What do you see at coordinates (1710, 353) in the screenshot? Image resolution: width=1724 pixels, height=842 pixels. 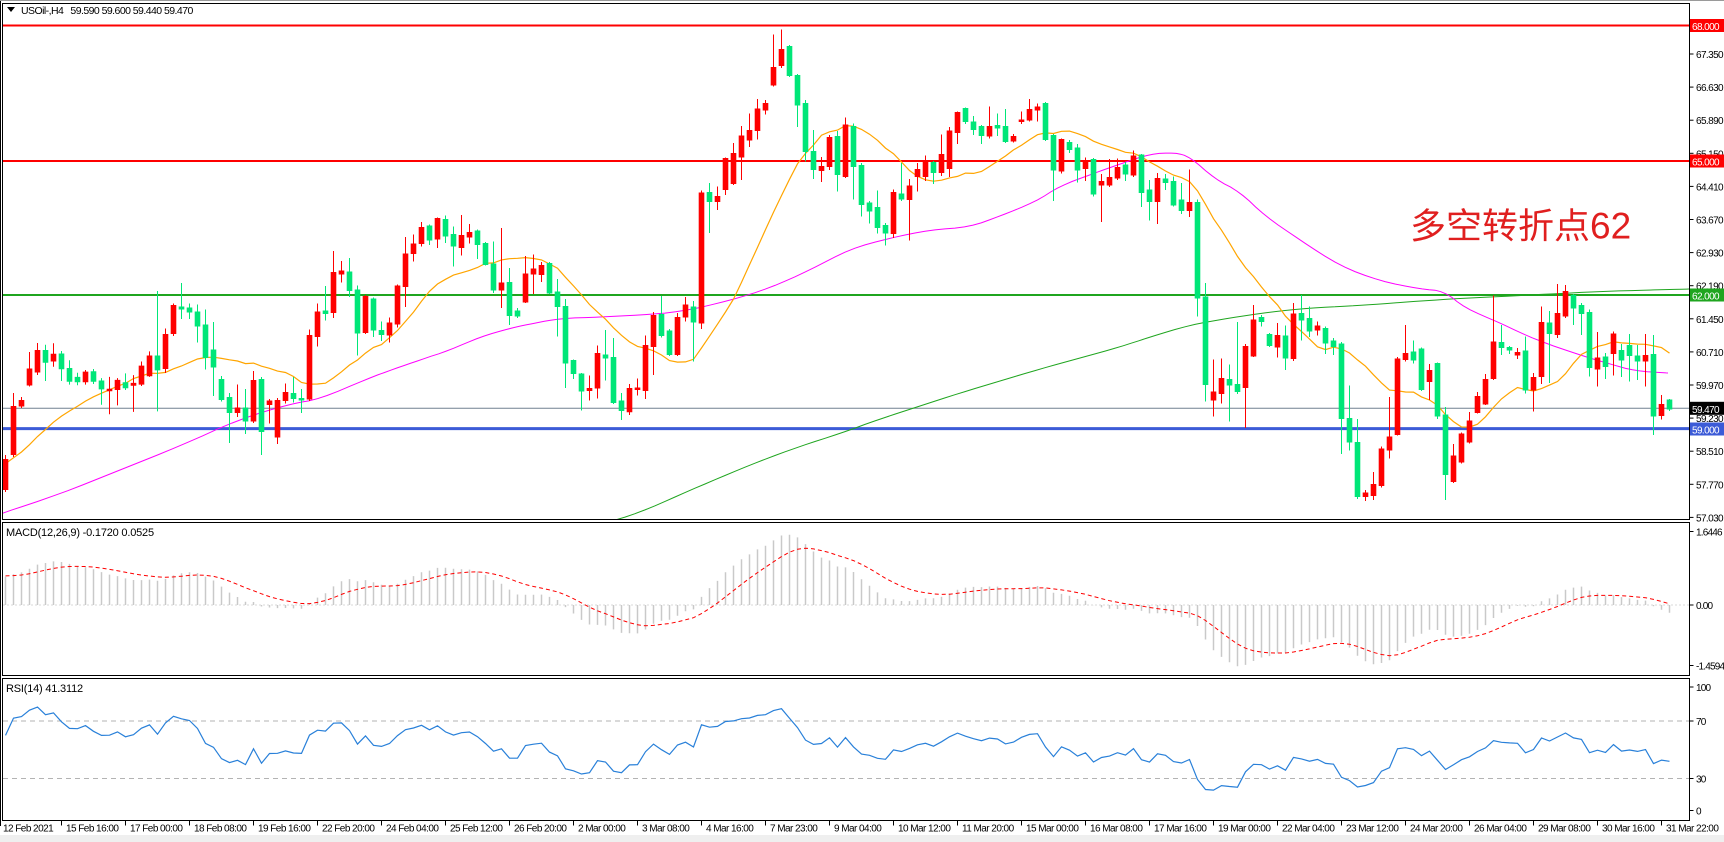 I see `svg-text: 60.710` at bounding box center [1710, 353].